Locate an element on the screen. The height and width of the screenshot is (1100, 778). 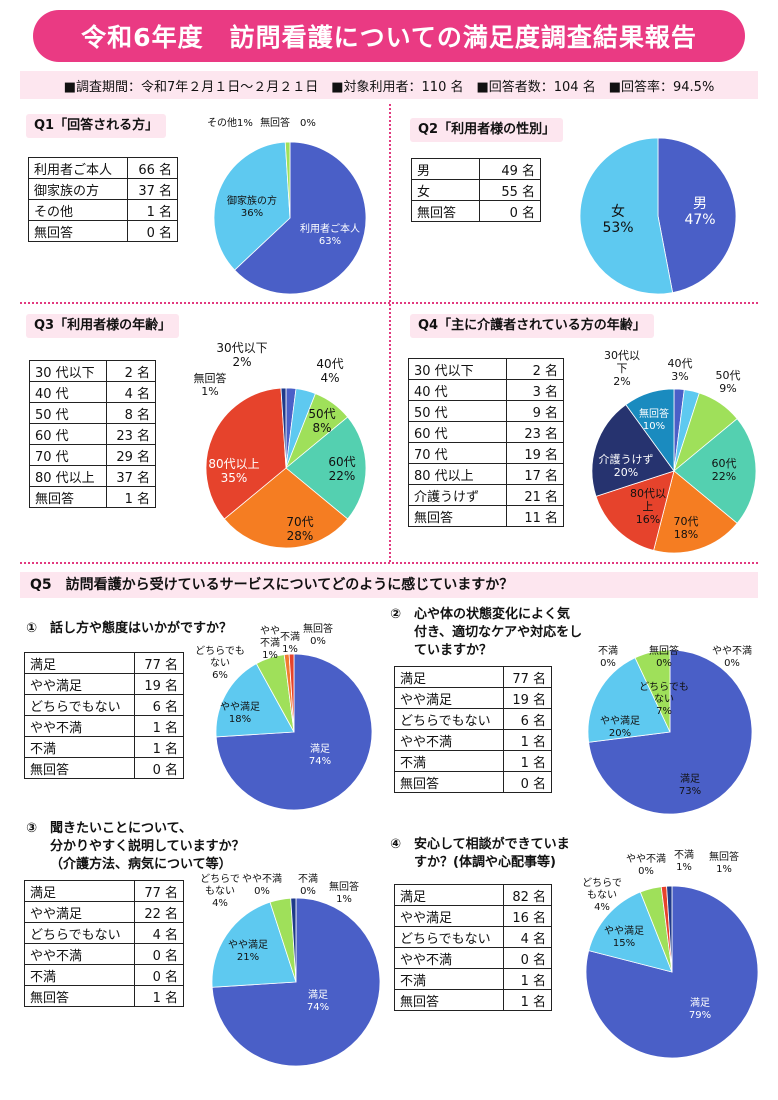
slice-label-line: やや不満 is located at coordinates (732, 651).